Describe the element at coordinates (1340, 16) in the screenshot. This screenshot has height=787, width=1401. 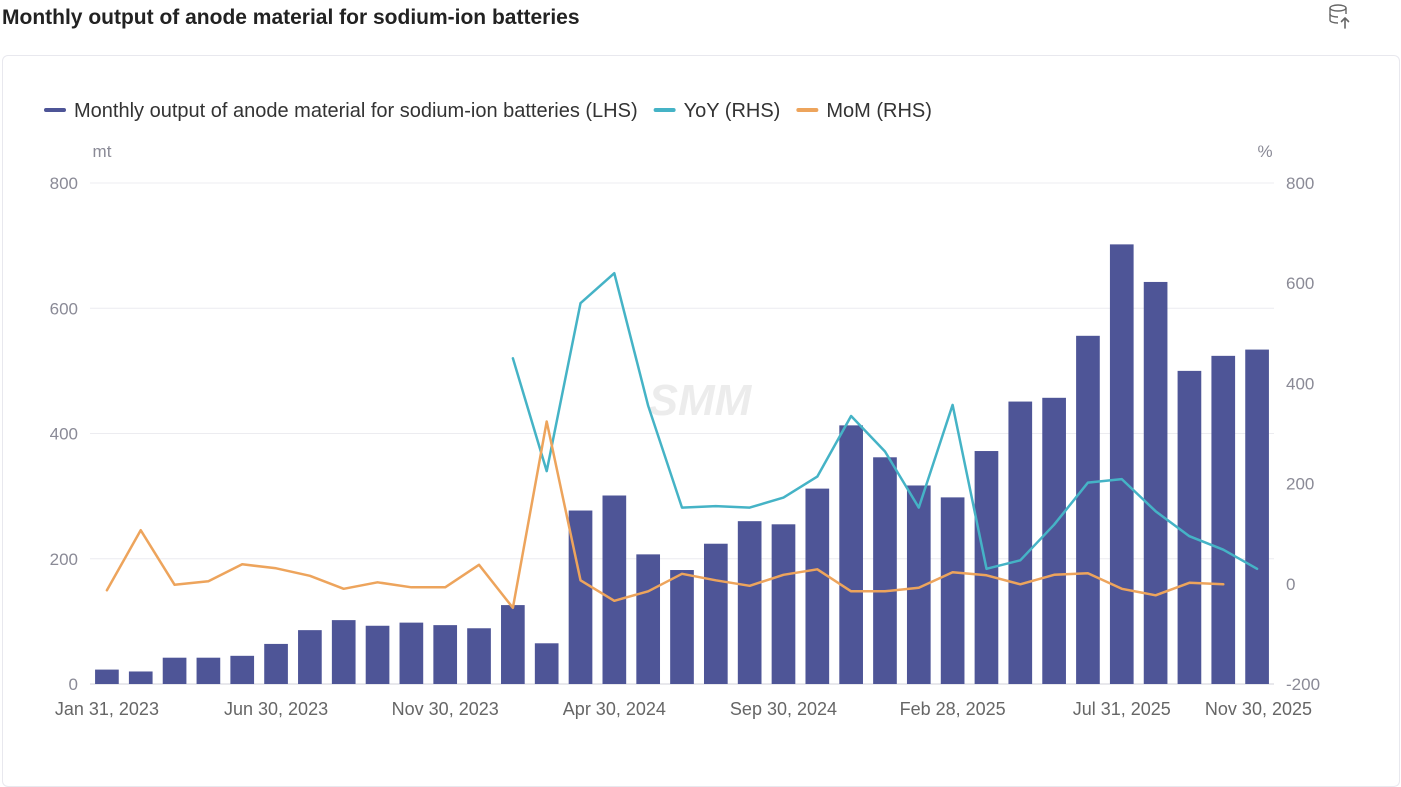
I see `database-export-icon` at that location.